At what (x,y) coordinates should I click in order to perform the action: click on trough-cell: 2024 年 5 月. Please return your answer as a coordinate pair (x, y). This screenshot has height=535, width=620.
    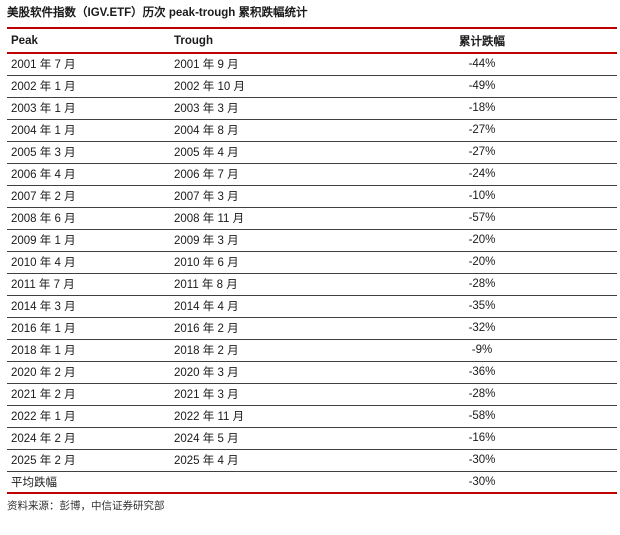
    Looking at the image, I should click on (260, 438).